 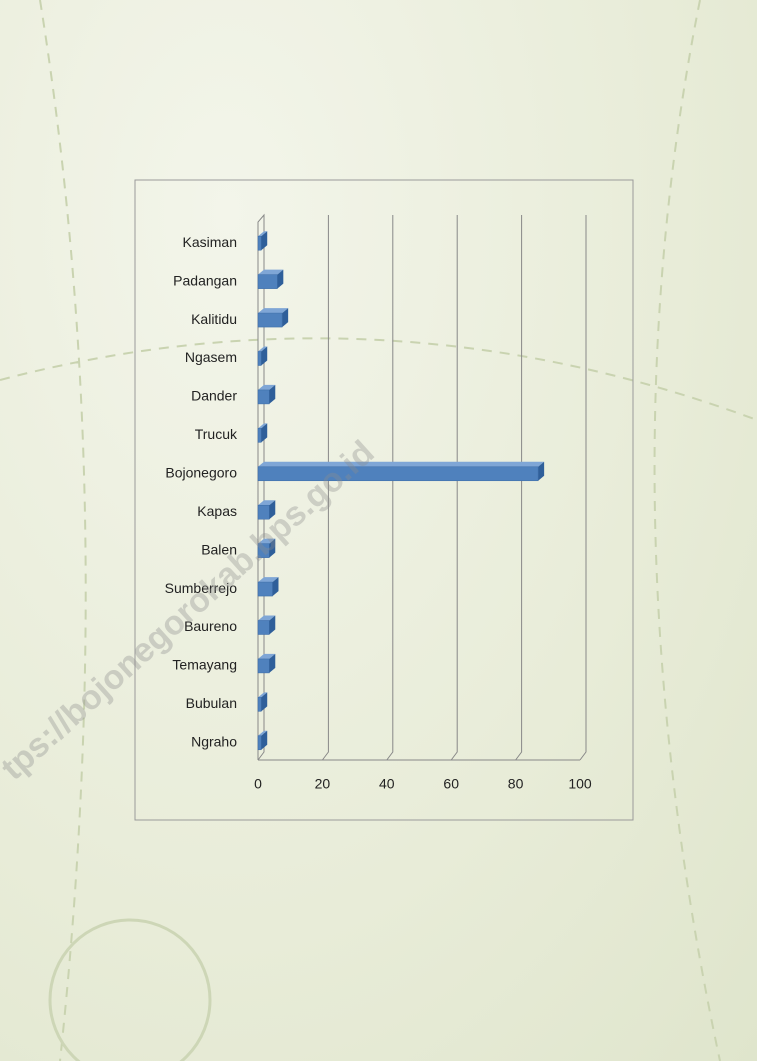 What do you see at coordinates (516, 784) in the screenshot?
I see `x-tick-label: 80` at bounding box center [516, 784].